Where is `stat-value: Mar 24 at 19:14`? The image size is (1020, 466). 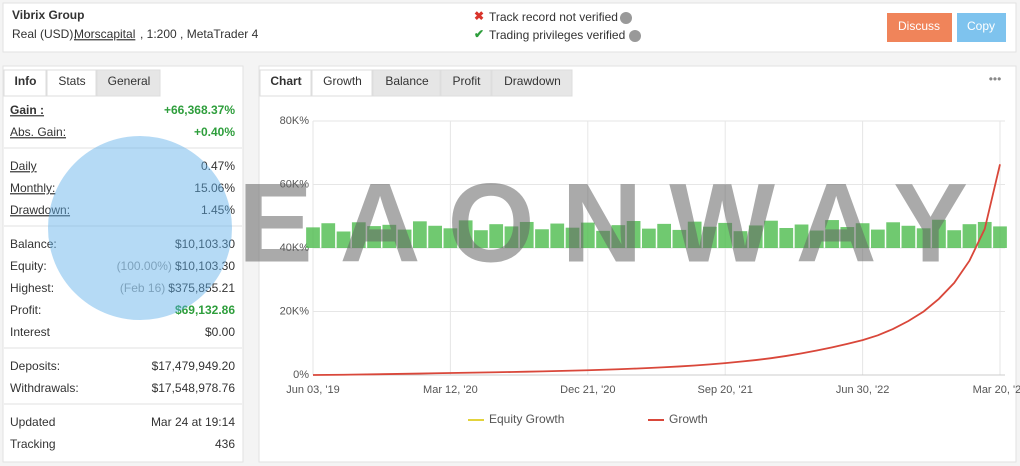
stat-value: Mar 24 at 19:14 is located at coordinates (193, 422).